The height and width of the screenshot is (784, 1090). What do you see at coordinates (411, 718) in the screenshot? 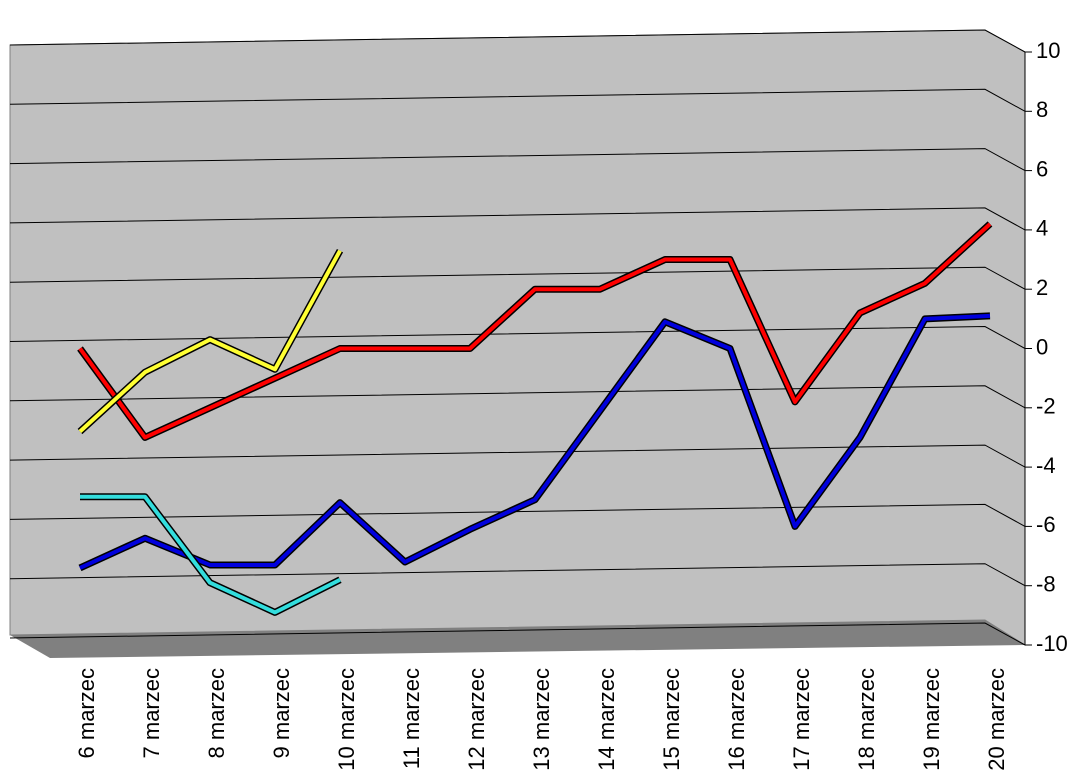
I see `x-tick-label: 11 marzec` at bounding box center [411, 718].